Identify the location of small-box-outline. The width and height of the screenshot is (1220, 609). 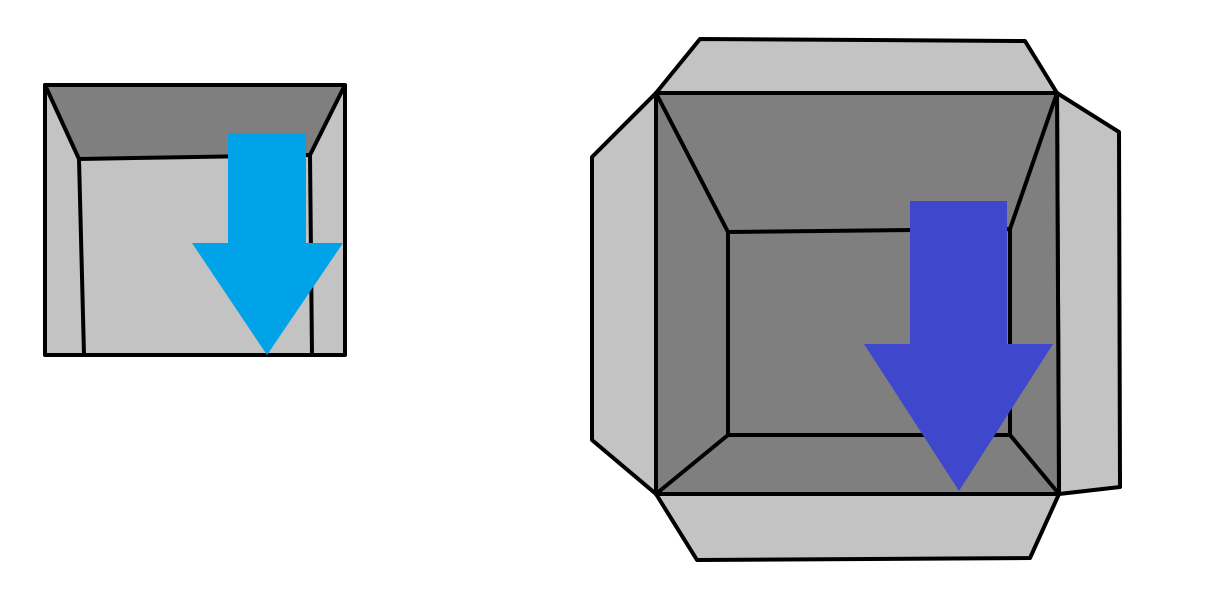
(195, 220).